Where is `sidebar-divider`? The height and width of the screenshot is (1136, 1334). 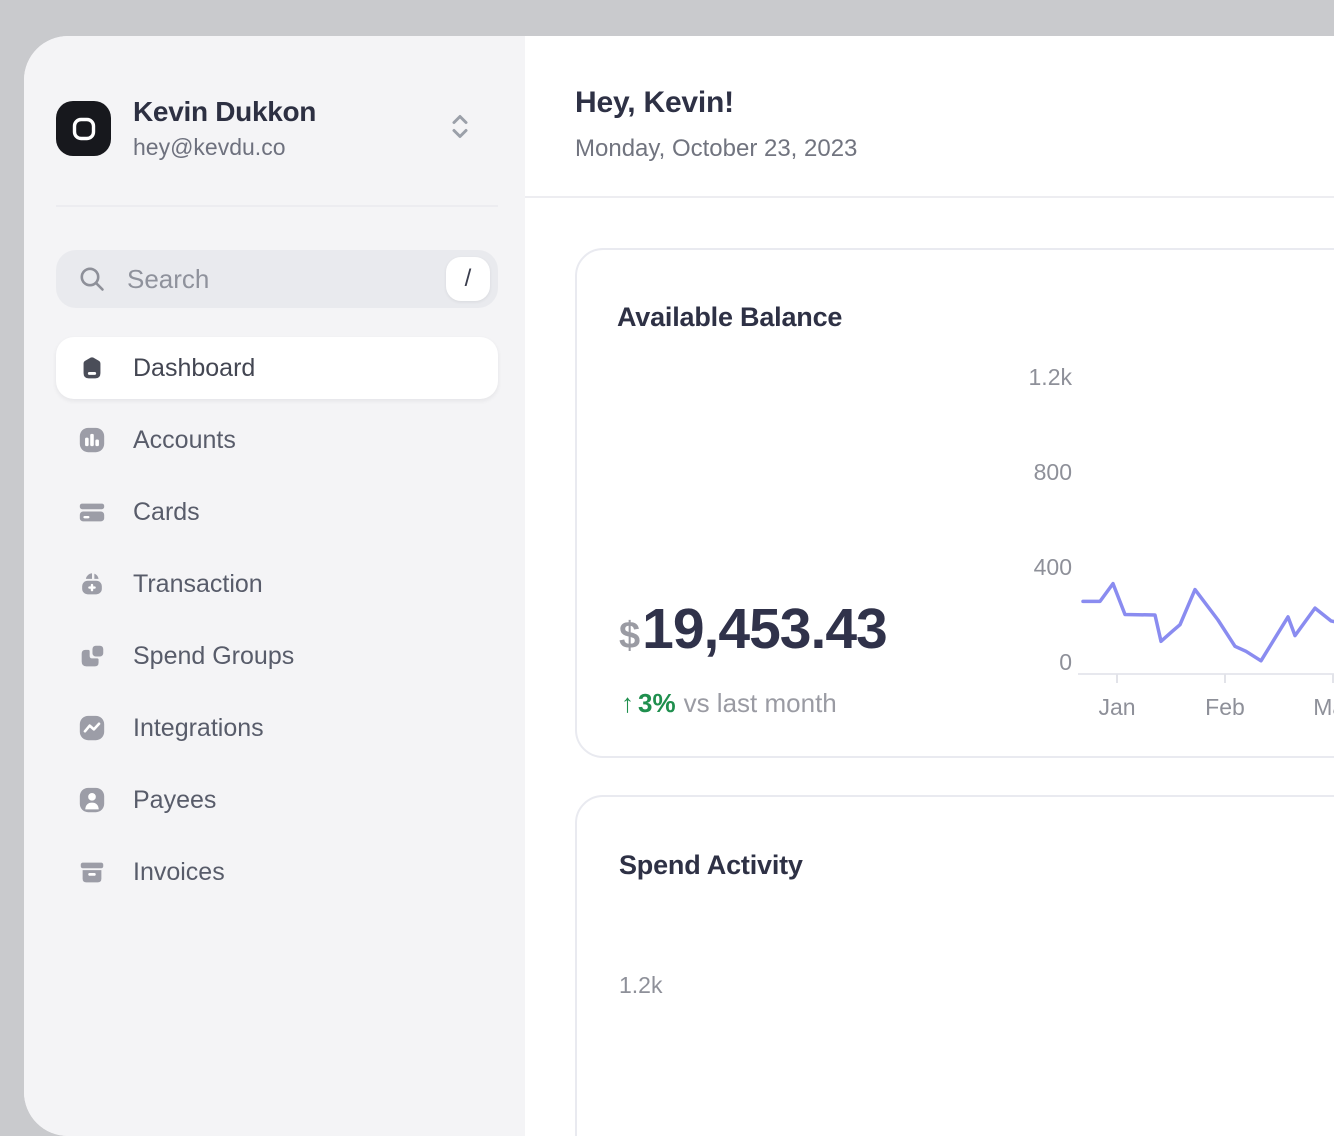
sidebar-divider is located at coordinates (277, 206).